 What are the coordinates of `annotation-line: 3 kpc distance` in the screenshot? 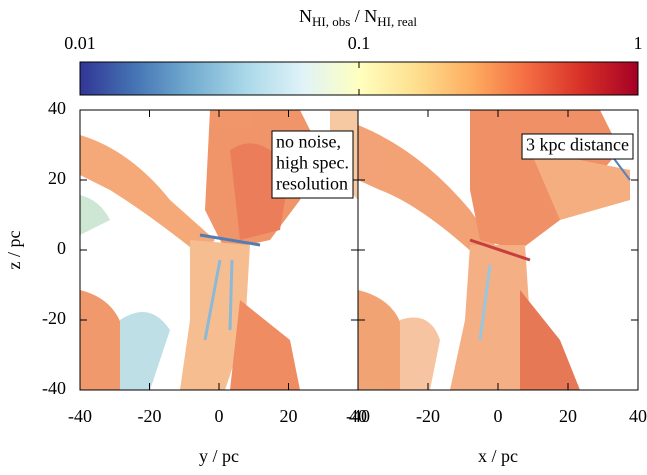 It's located at (577, 145).